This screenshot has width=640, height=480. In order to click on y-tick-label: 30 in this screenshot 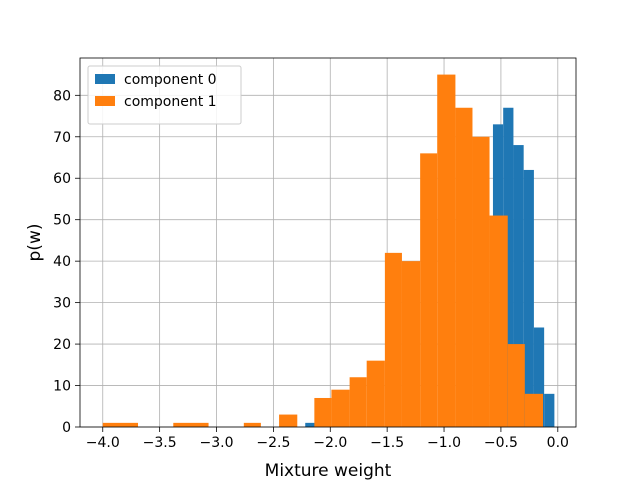, I will do `click(62, 304)`.